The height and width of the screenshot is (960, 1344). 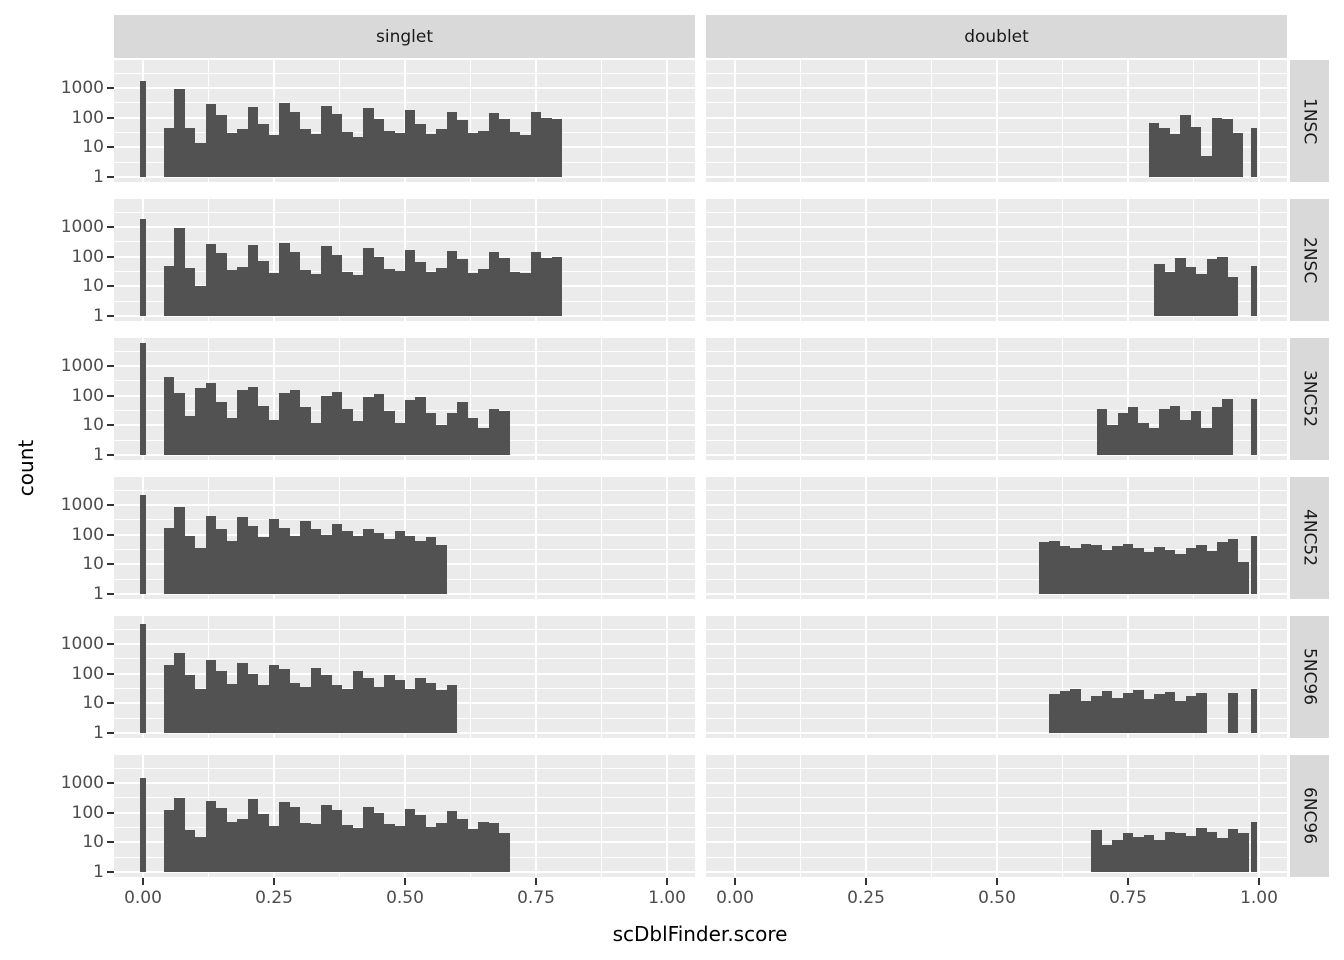 I want to click on panel-singlet-2NSC, so click(x=404, y=260).